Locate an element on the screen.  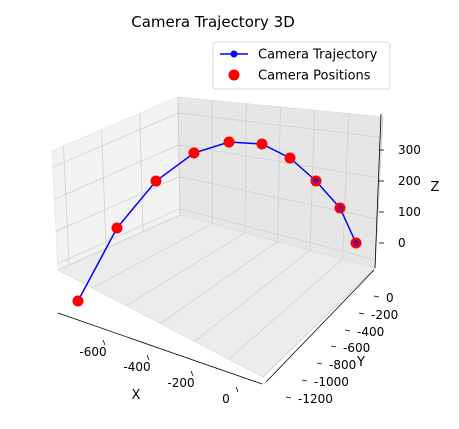
legend: Camera Trajectory Camera Positions is located at coordinates (301, 65).